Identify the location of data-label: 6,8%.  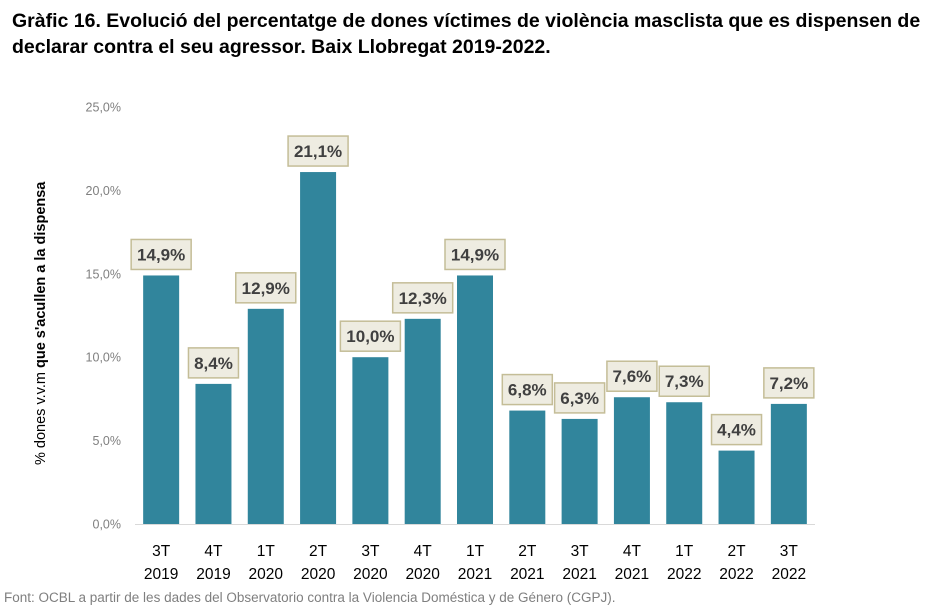
(527, 390).